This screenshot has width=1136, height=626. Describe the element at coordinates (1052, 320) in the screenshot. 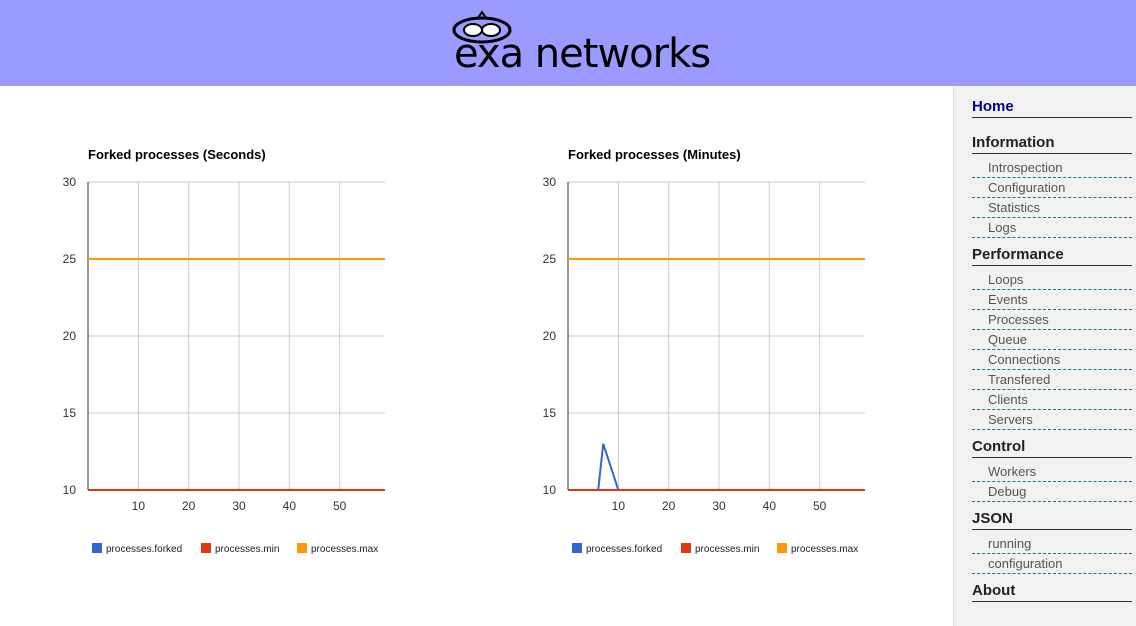

I see `nav-item-processes: Processes` at that location.